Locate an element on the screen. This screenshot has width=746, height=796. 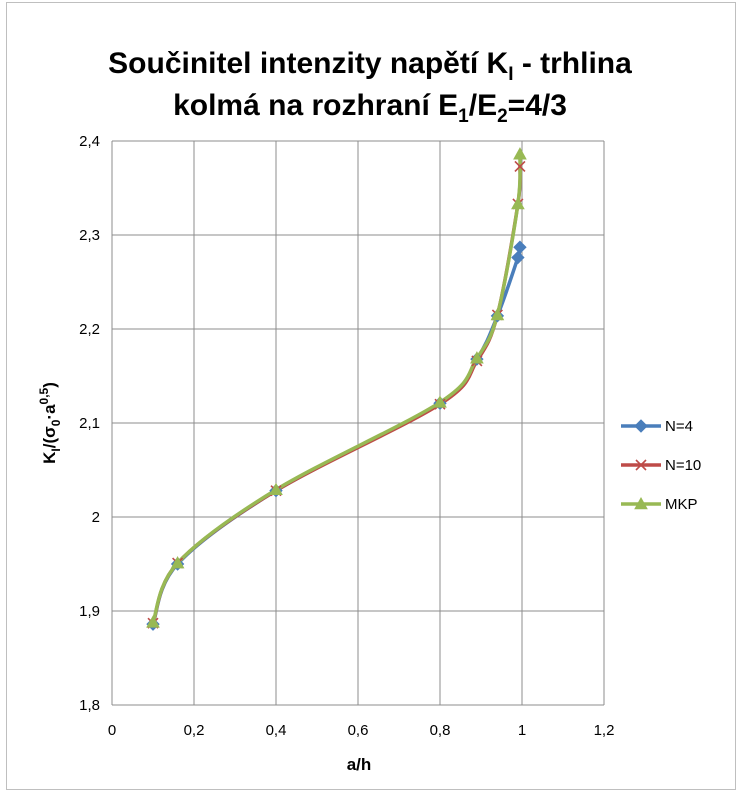
x-tick-label: 0,8 is located at coordinates (440, 730).